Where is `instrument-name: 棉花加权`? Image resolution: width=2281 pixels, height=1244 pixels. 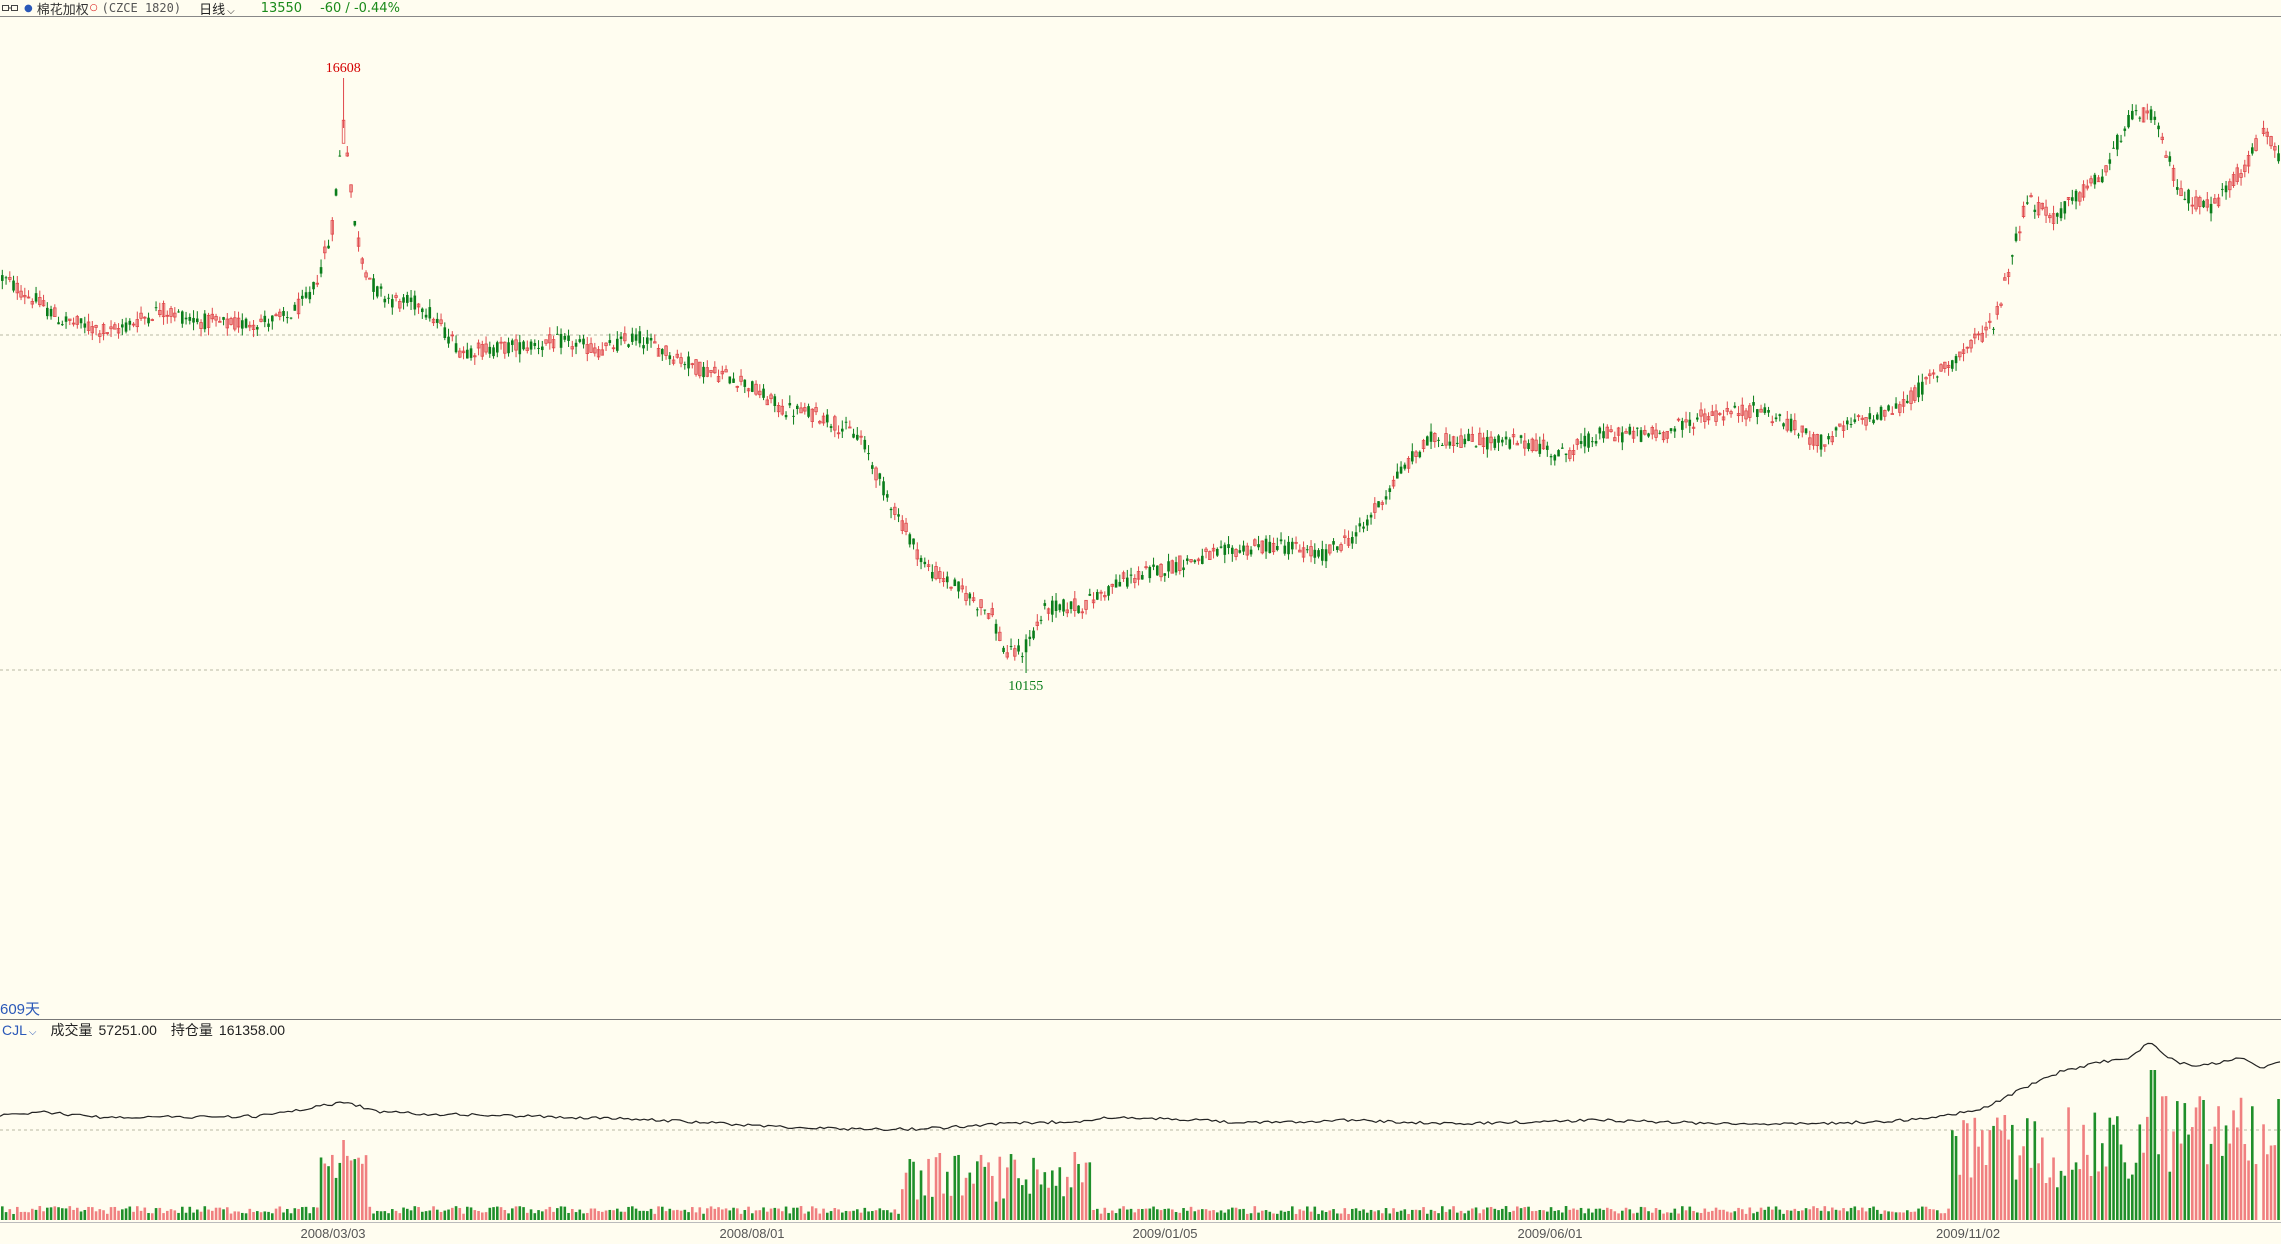 instrument-name: 棉花加权 is located at coordinates (62, 10).